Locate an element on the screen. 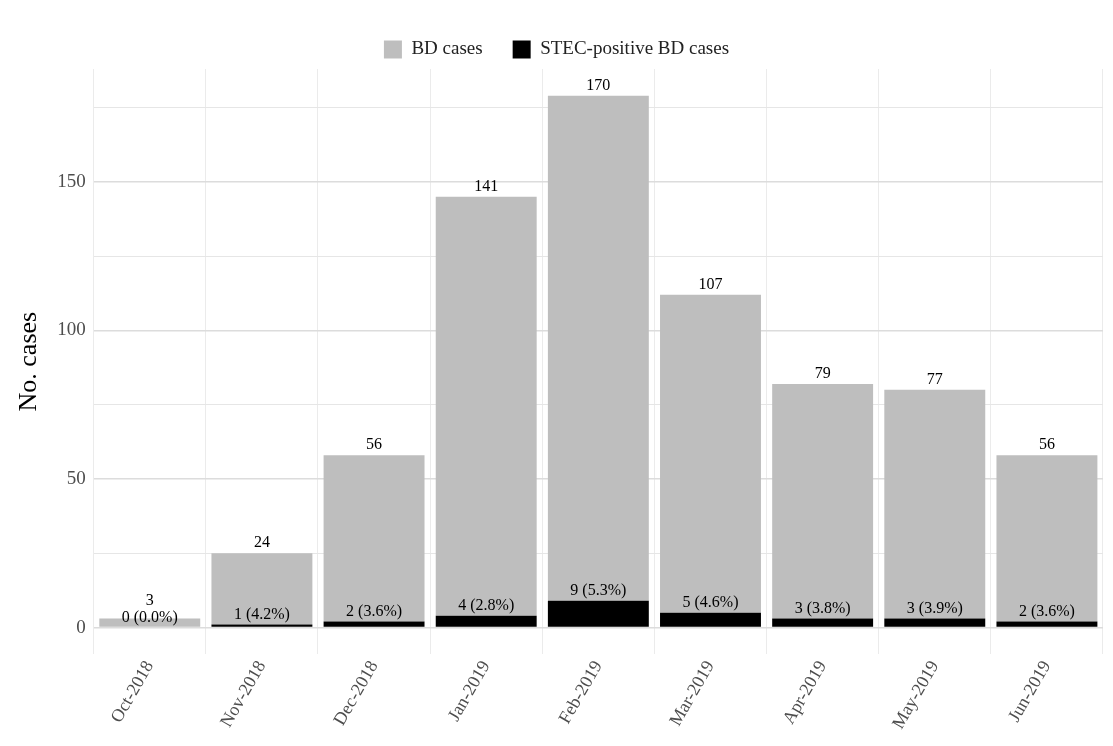  y-tick-label: 50 is located at coordinates (76, 477).